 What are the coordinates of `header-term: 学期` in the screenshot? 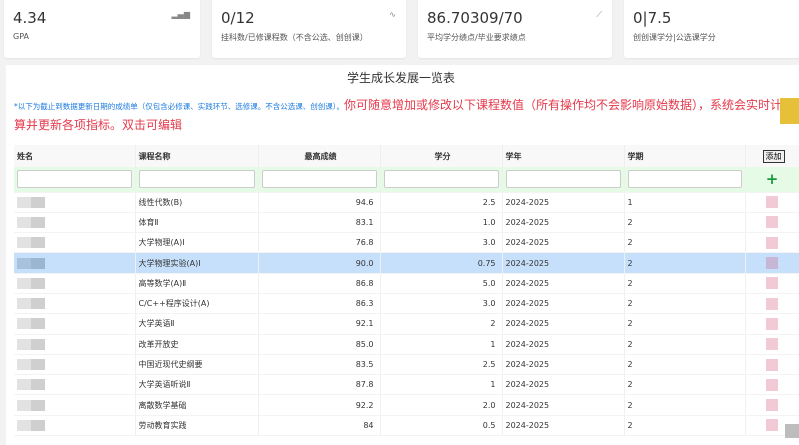 It's located at (685, 156).